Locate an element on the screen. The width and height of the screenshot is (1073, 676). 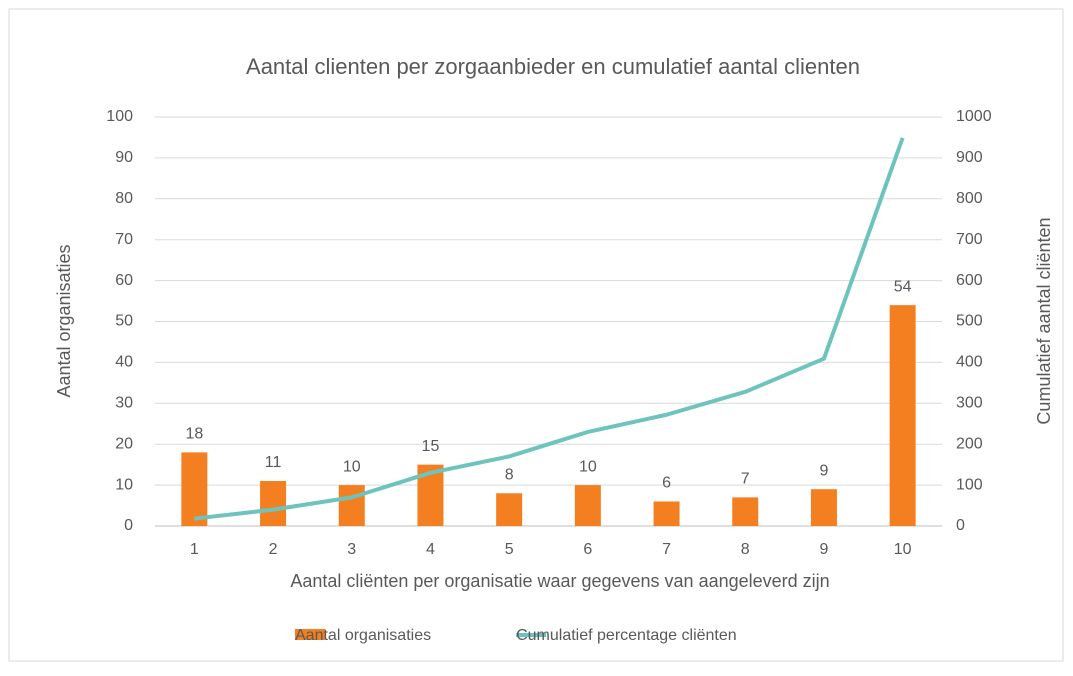
y-tick-label: 50 is located at coordinates (124, 321).